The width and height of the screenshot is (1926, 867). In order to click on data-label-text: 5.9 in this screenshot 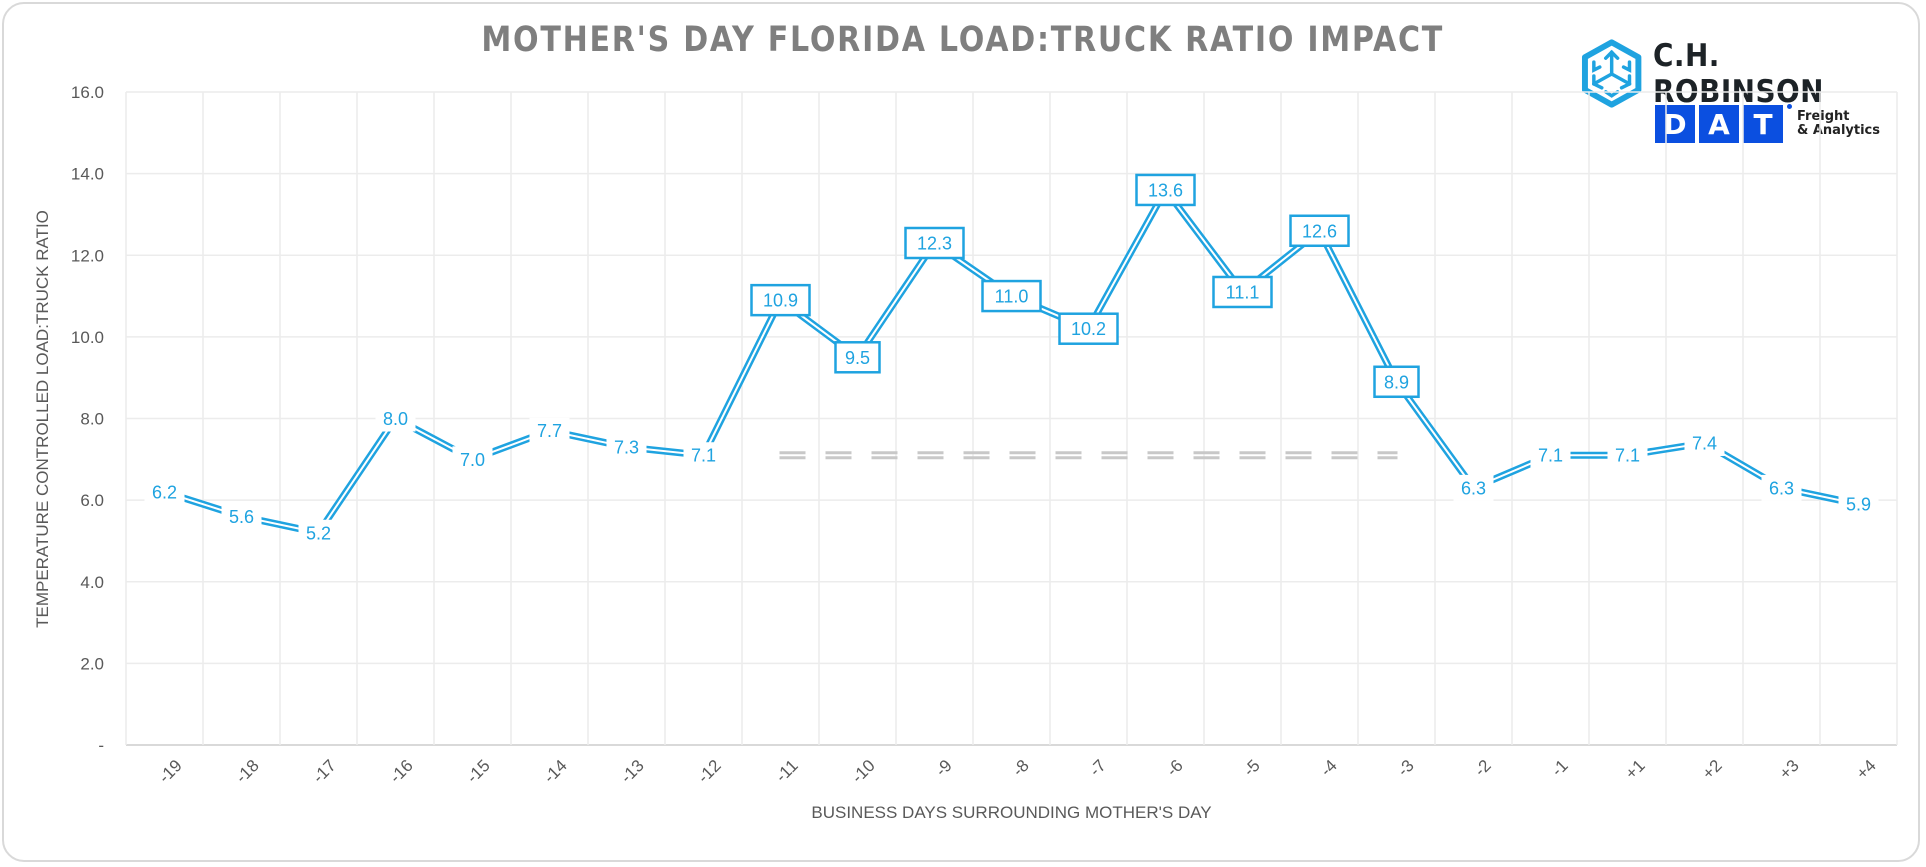, I will do `click(1858, 505)`.